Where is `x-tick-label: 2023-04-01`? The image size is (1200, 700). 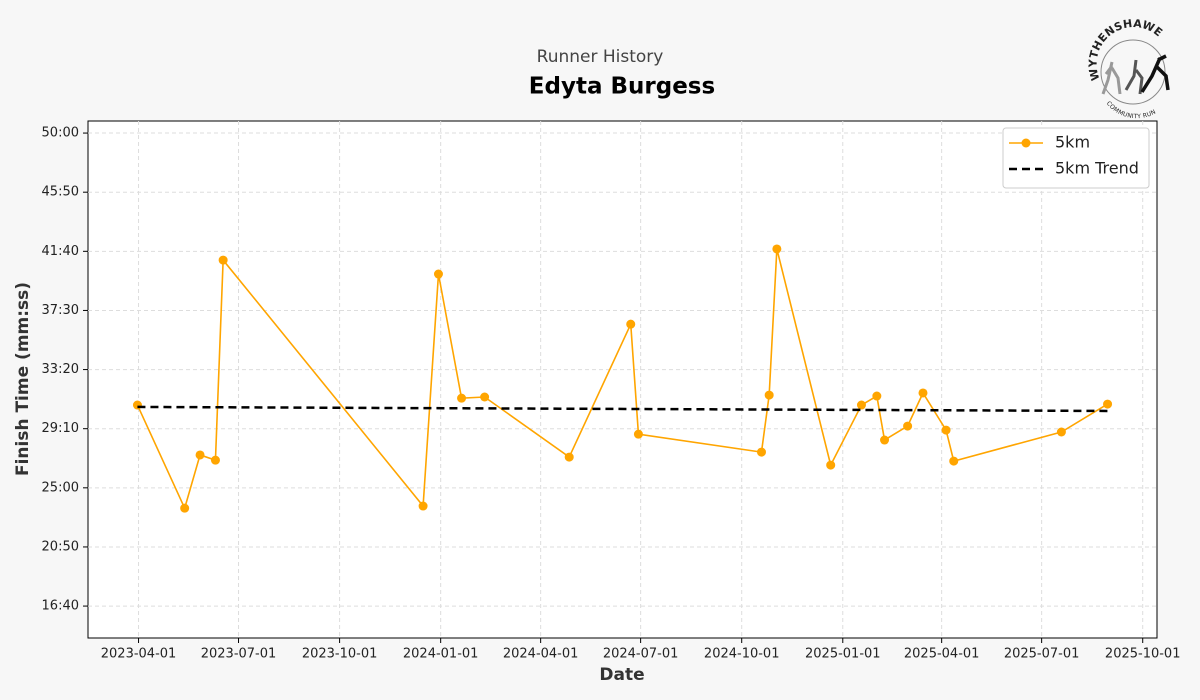
x-tick-label: 2023-04-01 is located at coordinates (139, 654).